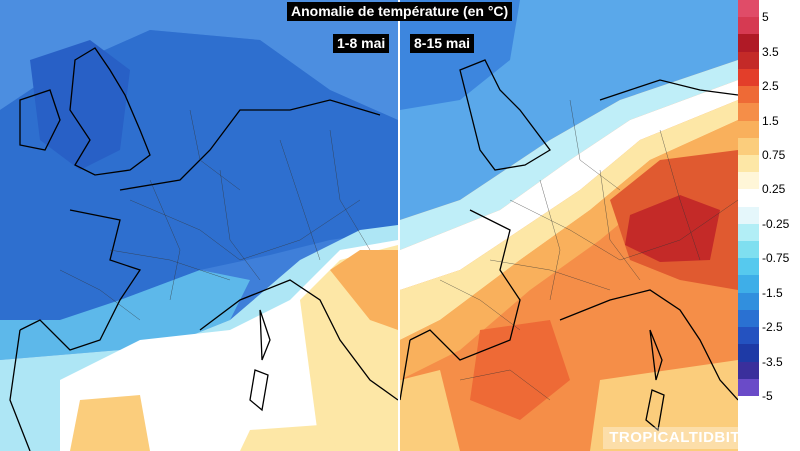 The height and width of the screenshot is (451, 800). What do you see at coordinates (430, 410) in the screenshot?
I see `anomaly-field-southwest` at bounding box center [430, 410].